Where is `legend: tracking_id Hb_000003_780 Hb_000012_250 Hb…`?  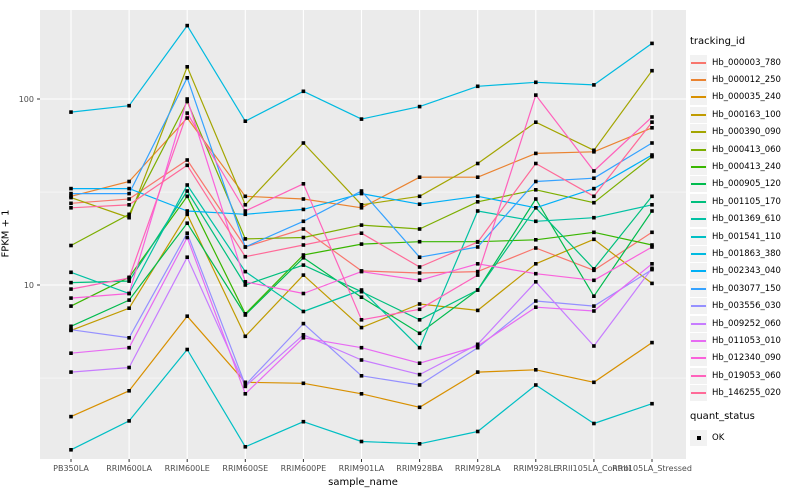
legend: tracking_id Hb_000003_780 Hb_000012_250 Hb… is located at coordinates (745, 241).